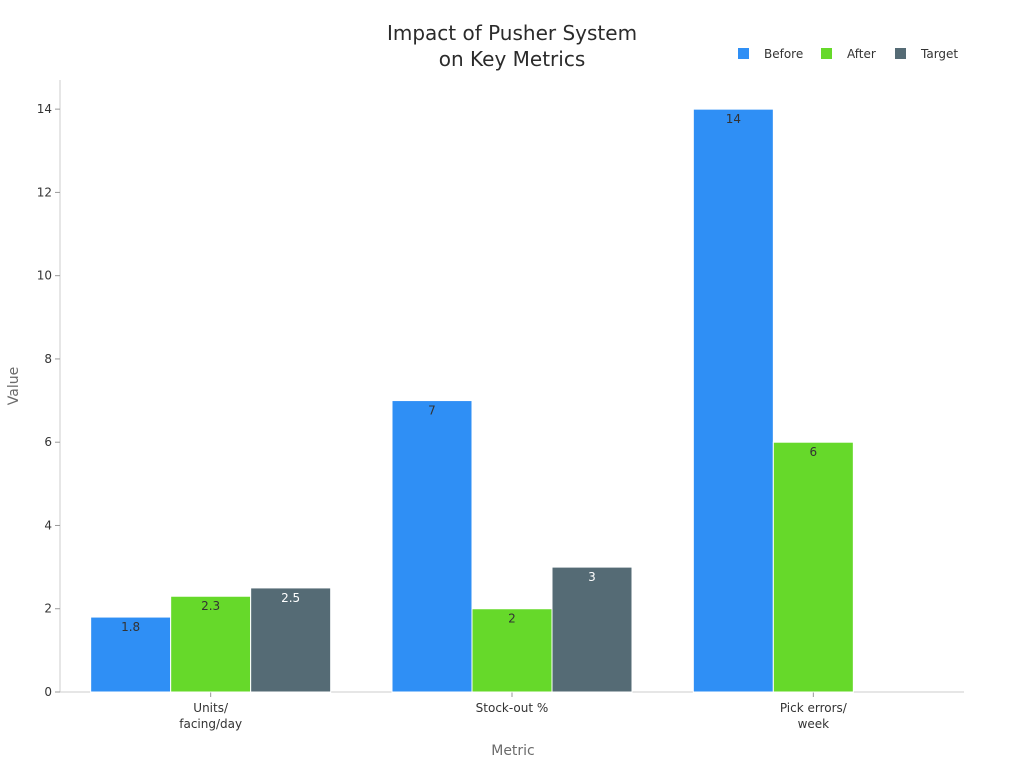 The width and height of the screenshot is (1024, 772). What do you see at coordinates (44, 109) in the screenshot?
I see `y-tick-label: 14` at bounding box center [44, 109].